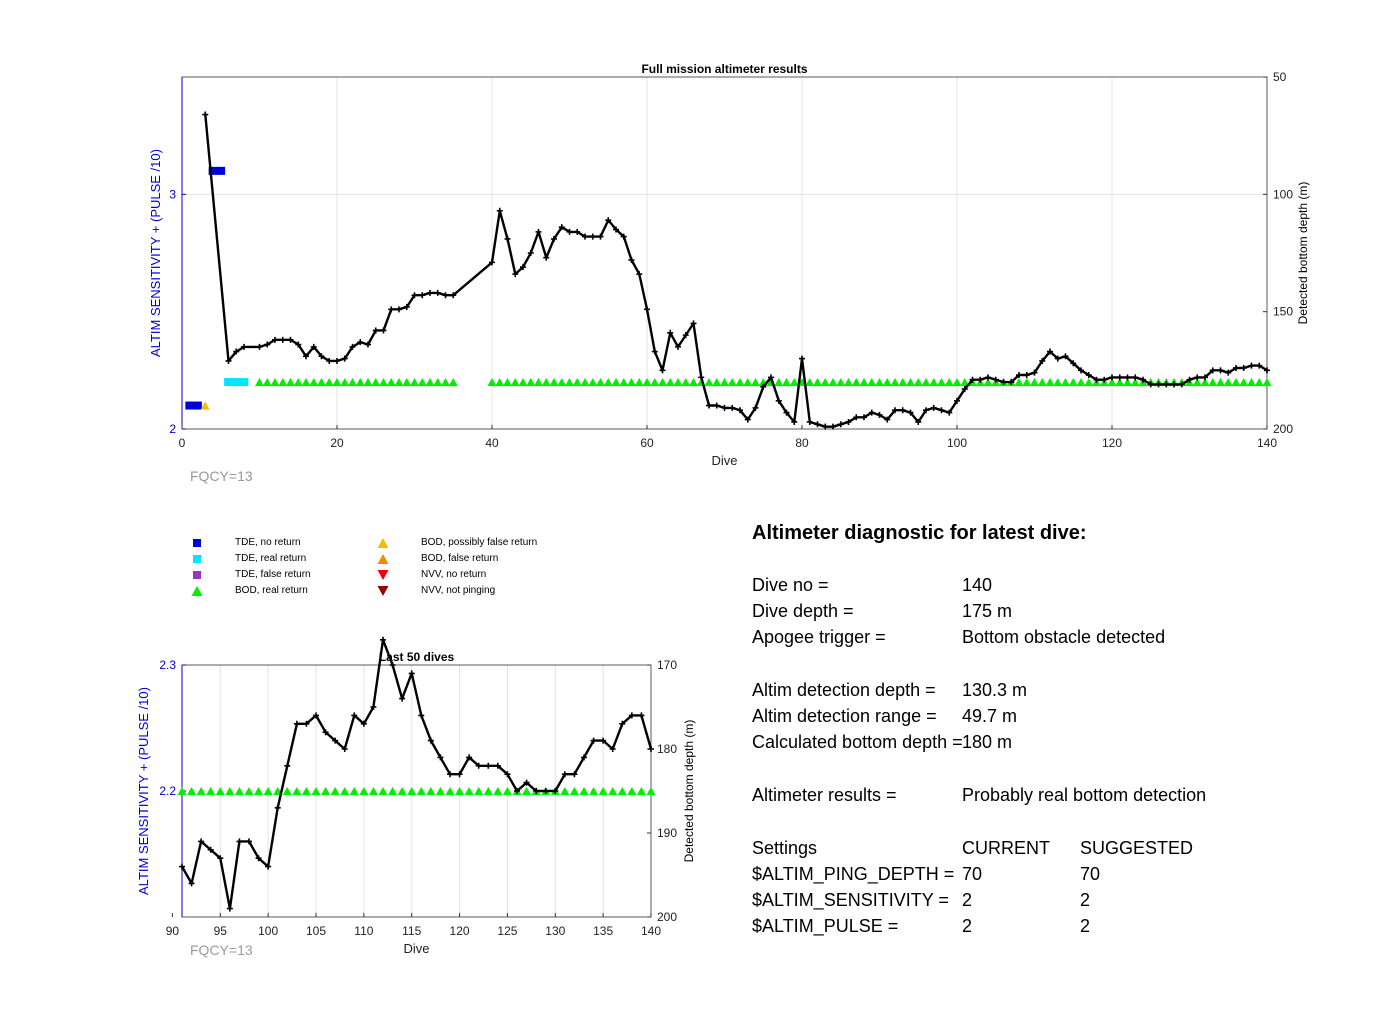 This screenshot has height=1032, width=1400. I want to click on altim-detection-range-label: Altim detection range =, so click(844, 716).